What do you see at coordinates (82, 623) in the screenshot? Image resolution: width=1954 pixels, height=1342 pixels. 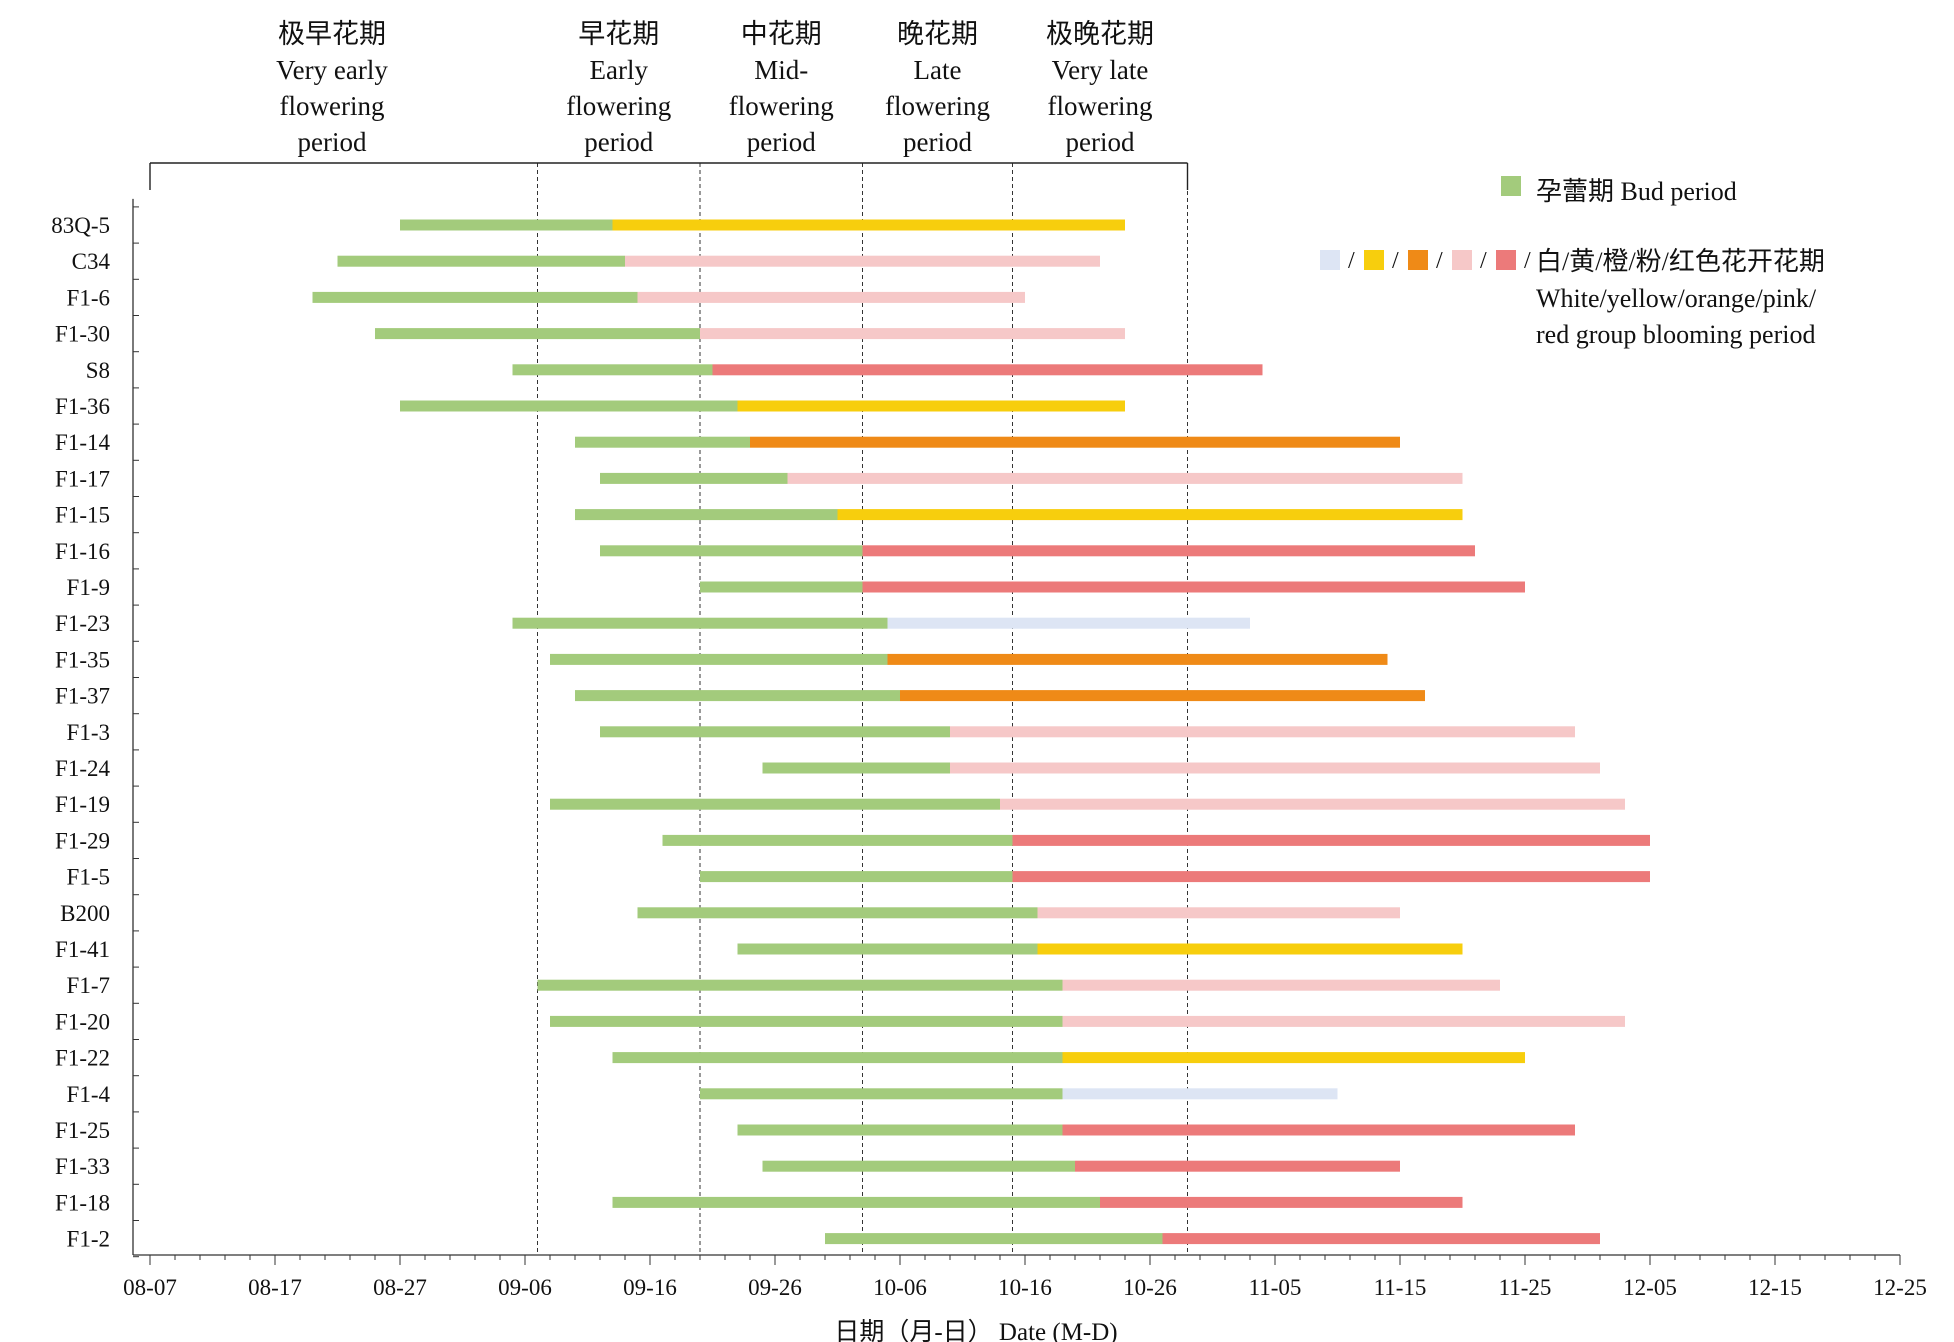 I see `row-label: F1-23` at bounding box center [82, 623].